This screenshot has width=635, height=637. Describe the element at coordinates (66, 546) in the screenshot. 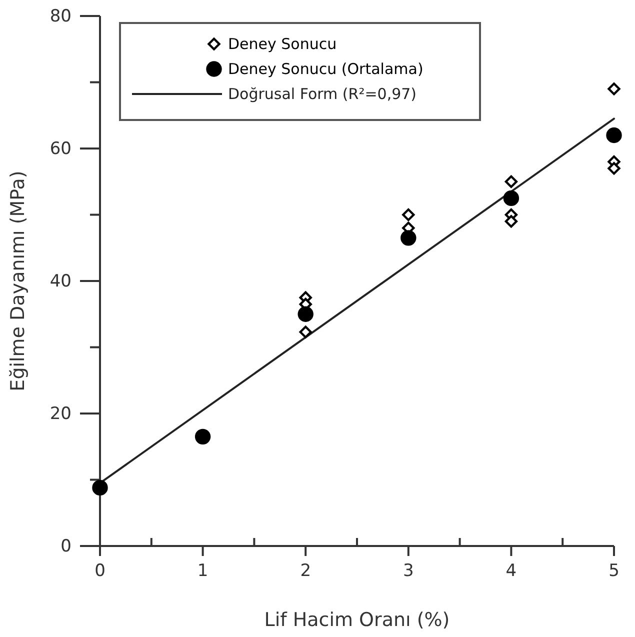

I see `y-tick-label: 0` at that location.